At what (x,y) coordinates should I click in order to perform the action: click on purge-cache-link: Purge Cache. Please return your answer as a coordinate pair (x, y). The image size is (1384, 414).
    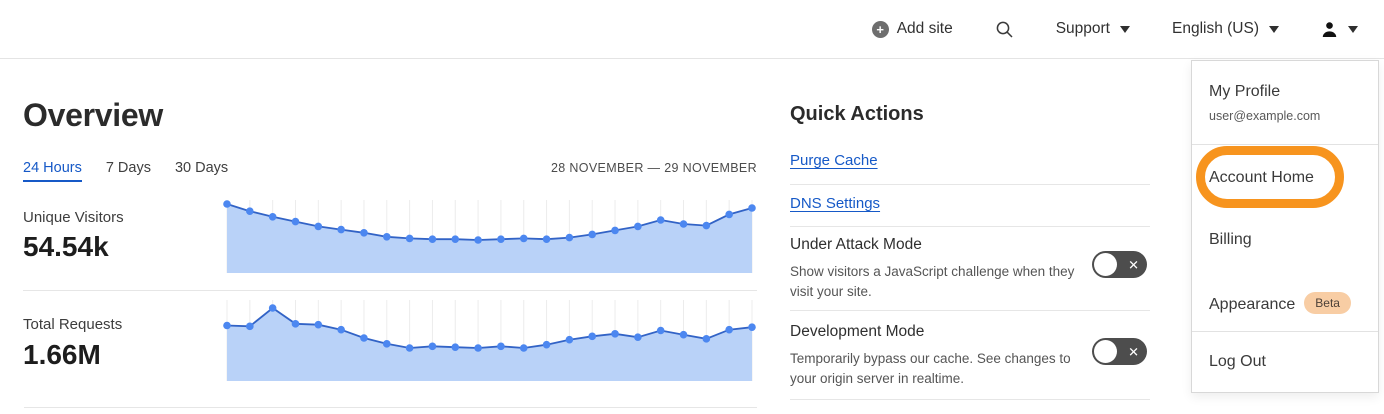
    Looking at the image, I should click on (834, 160).